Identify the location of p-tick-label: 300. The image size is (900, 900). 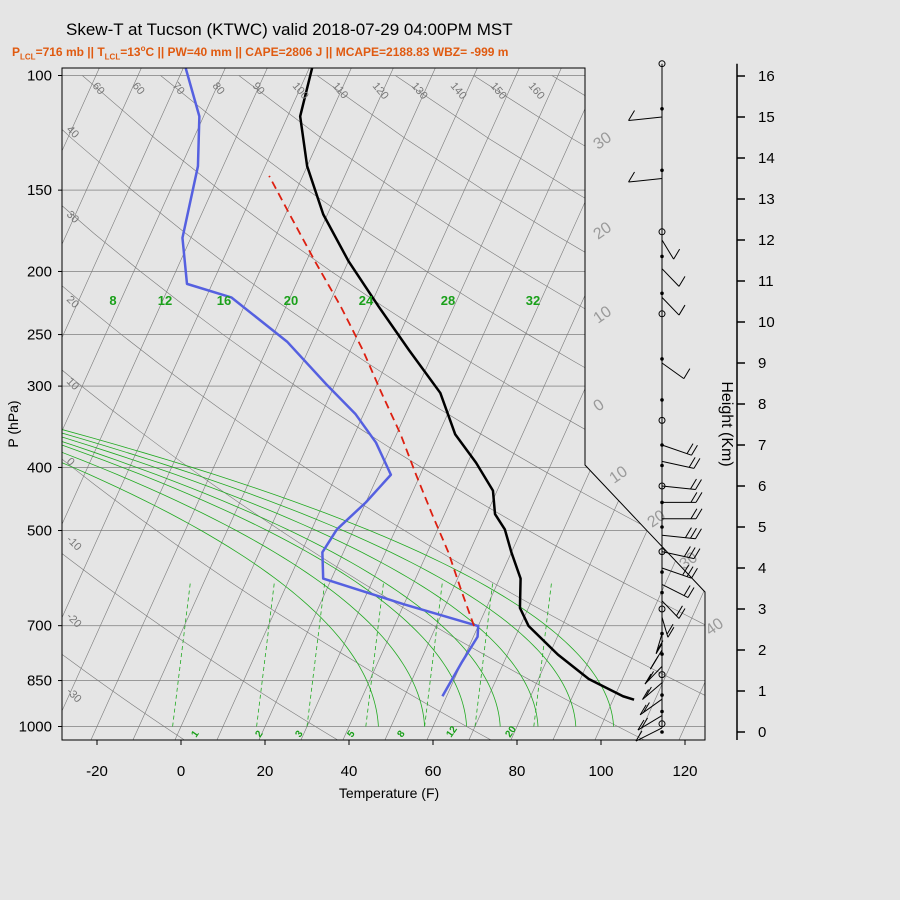
(39, 386).